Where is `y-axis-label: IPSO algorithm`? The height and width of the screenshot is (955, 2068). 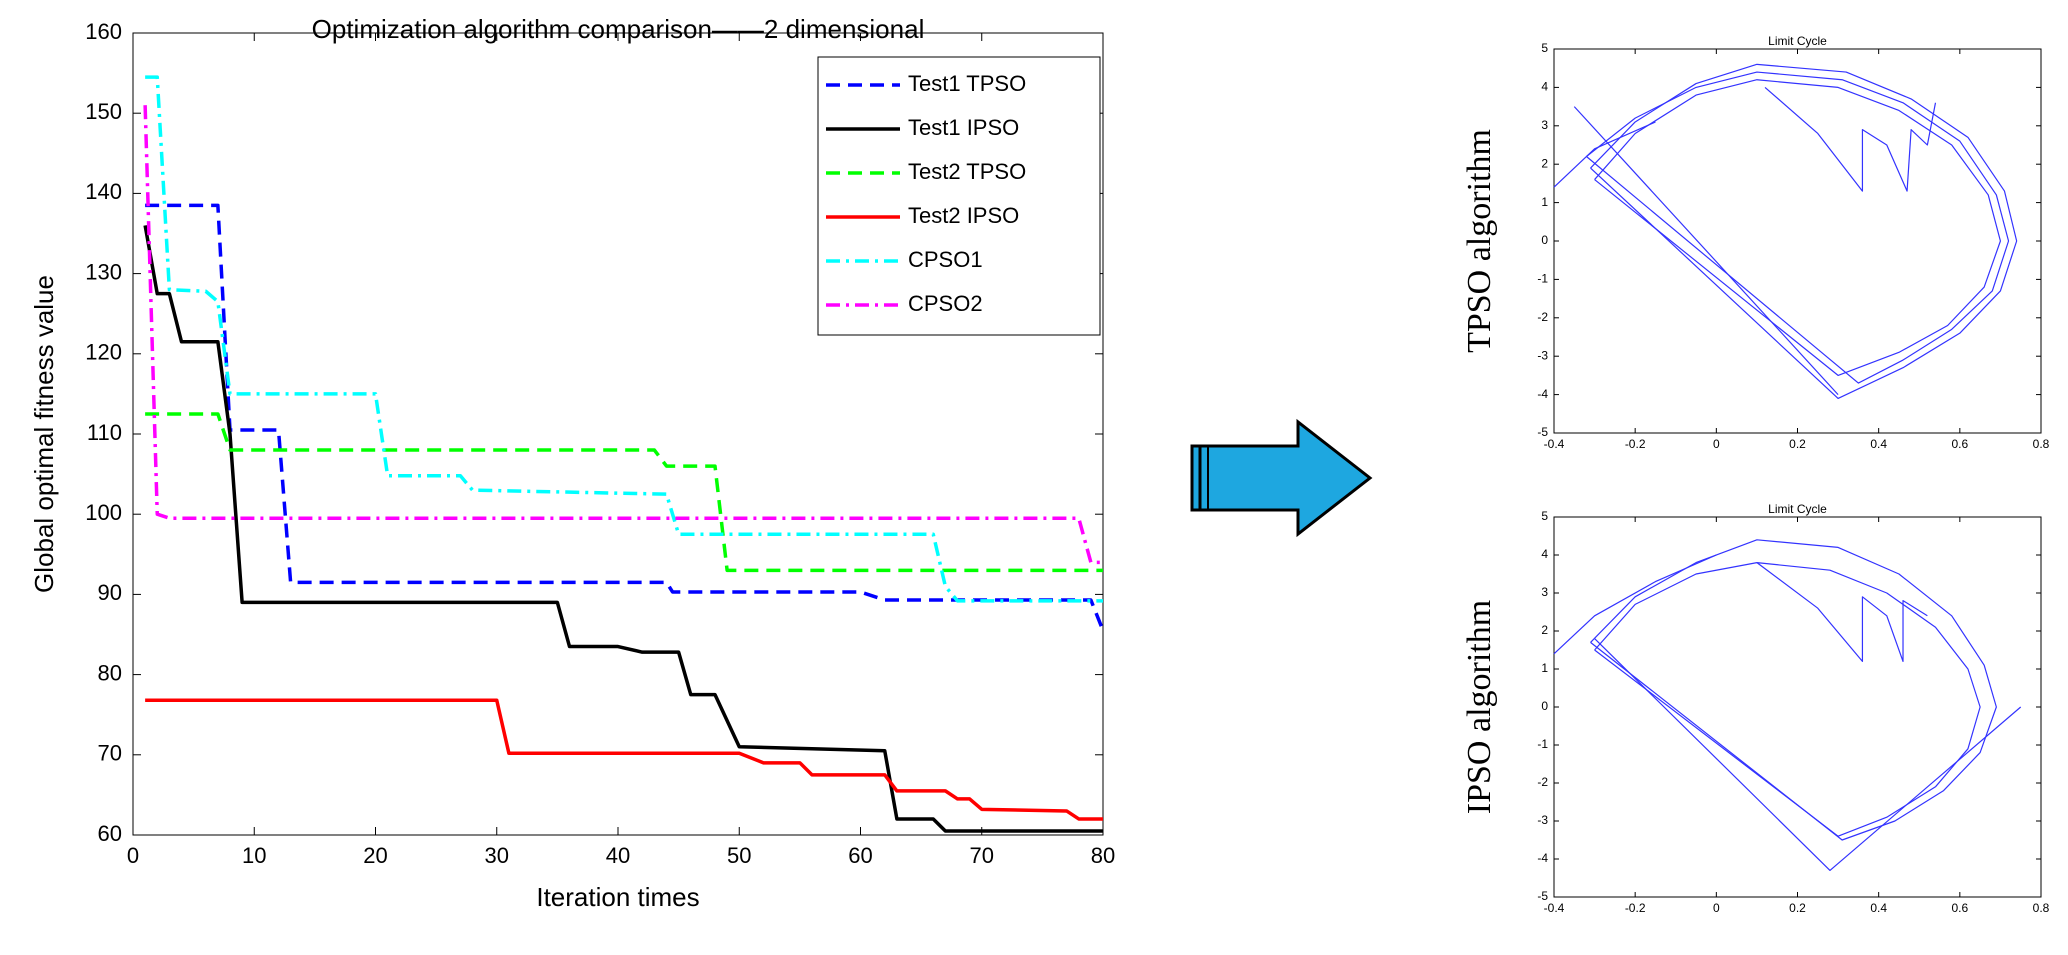 y-axis-label: IPSO algorithm is located at coordinates (1479, 707).